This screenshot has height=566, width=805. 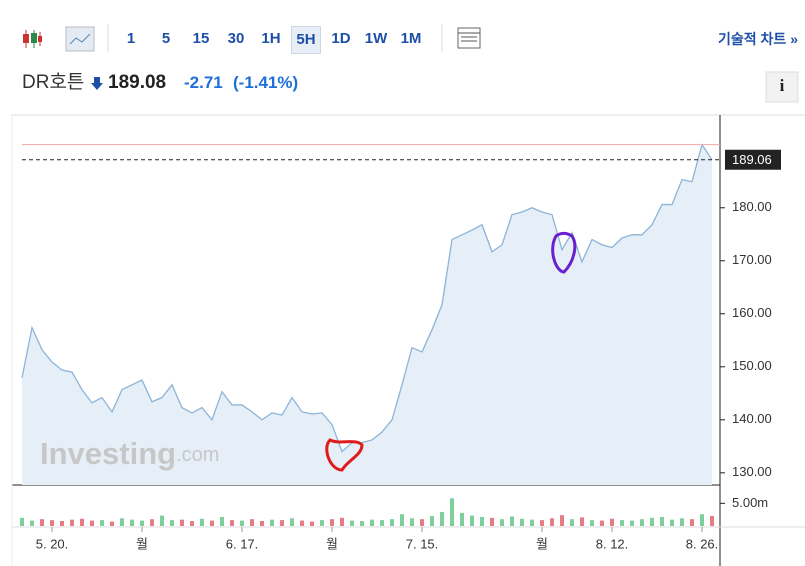 What do you see at coordinates (131, 38) in the screenshot?
I see `interval-button: 1` at bounding box center [131, 38].